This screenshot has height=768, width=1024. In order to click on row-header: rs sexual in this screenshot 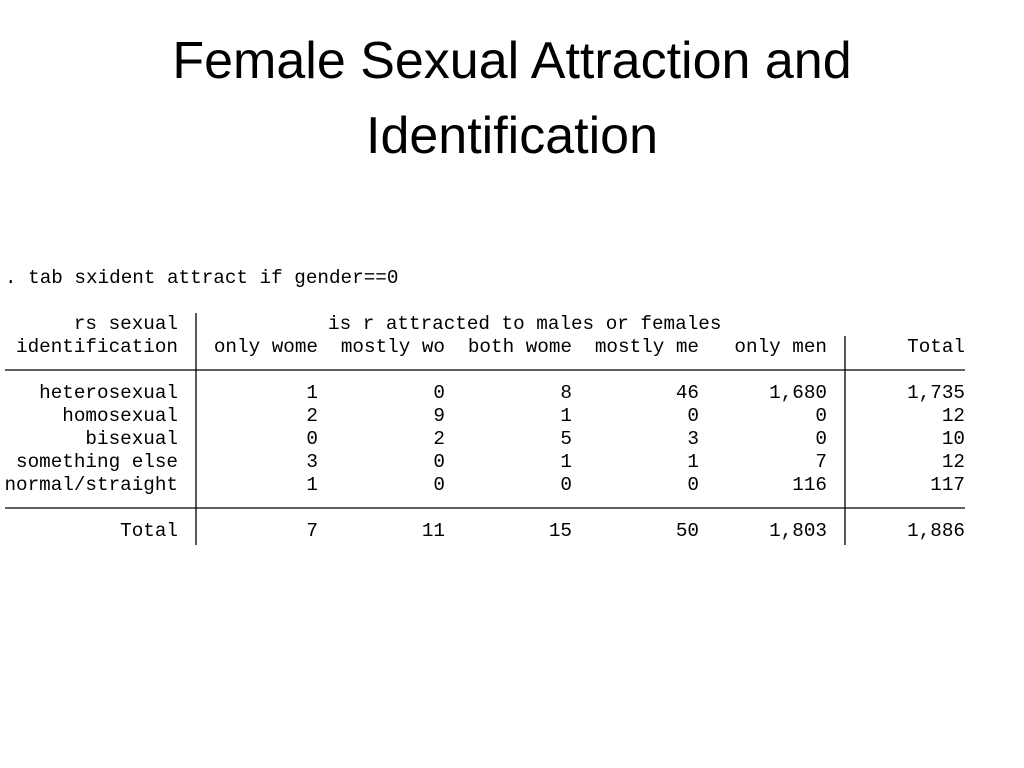, I will do `click(126, 324)`.